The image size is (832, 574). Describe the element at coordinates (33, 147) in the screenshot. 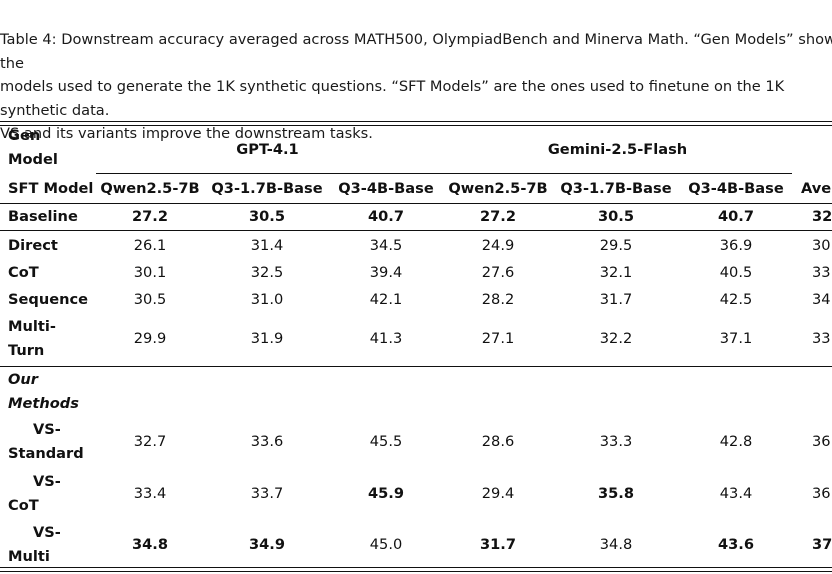

I see `gen-model-label: Gen Model` at that location.